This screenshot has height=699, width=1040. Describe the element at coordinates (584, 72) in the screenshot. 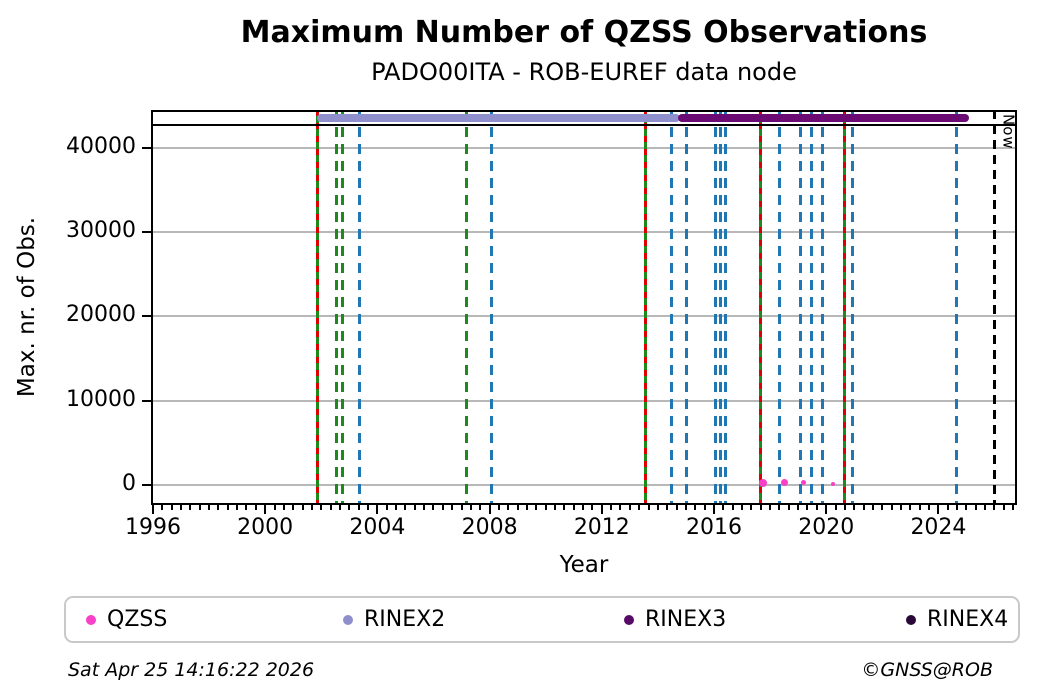

I see `chart-subtitle: PADO00ITA - ROB-EUREF data node` at that location.